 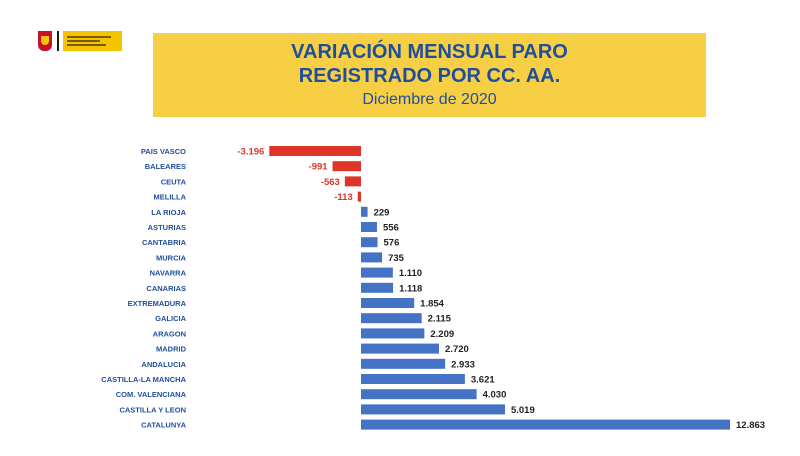 What do you see at coordinates (391, 228) in the screenshot?
I see `data-label: 556` at bounding box center [391, 228].